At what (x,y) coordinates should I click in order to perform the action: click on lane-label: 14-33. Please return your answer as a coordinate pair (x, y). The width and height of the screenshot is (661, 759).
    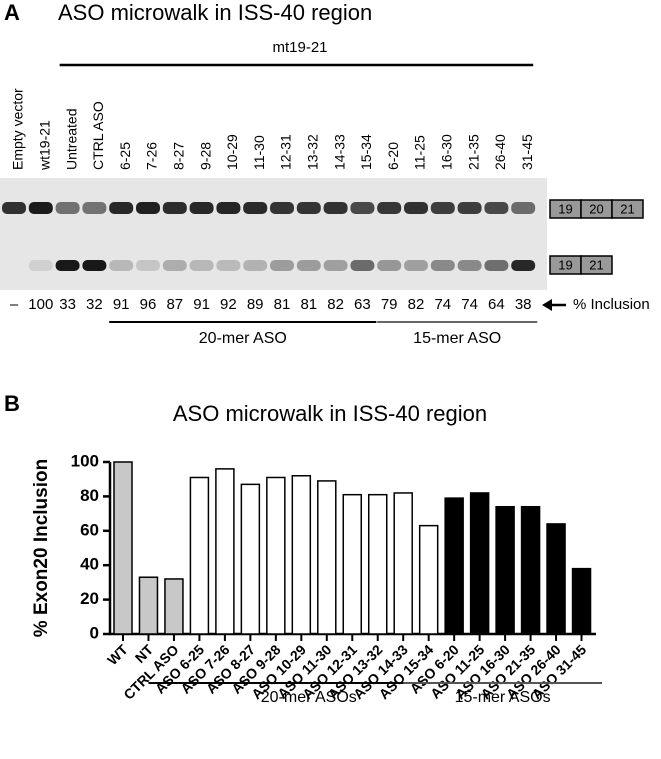
    Looking at the image, I should click on (339, 152).